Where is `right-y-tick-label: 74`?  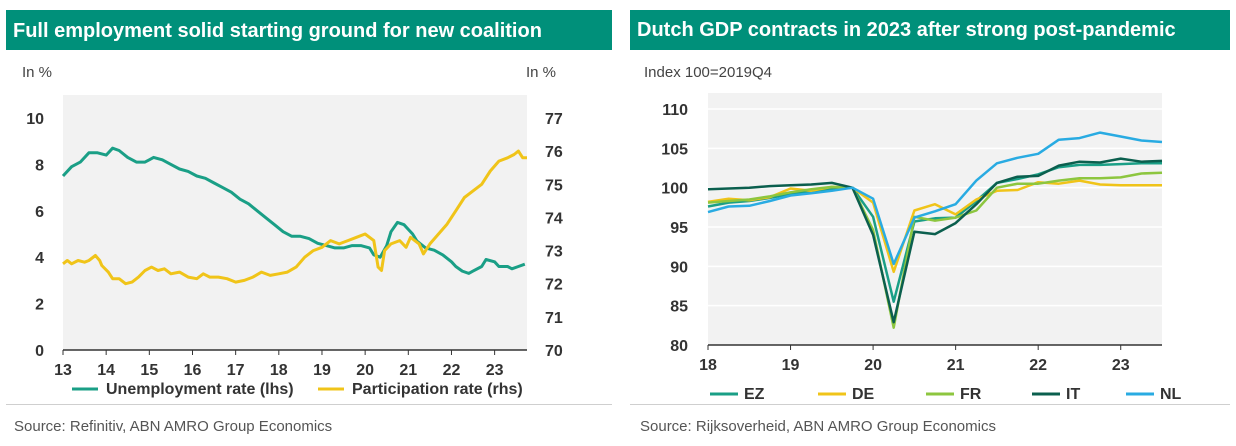
right-y-tick-label: 74 is located at coordinates (554, 218).